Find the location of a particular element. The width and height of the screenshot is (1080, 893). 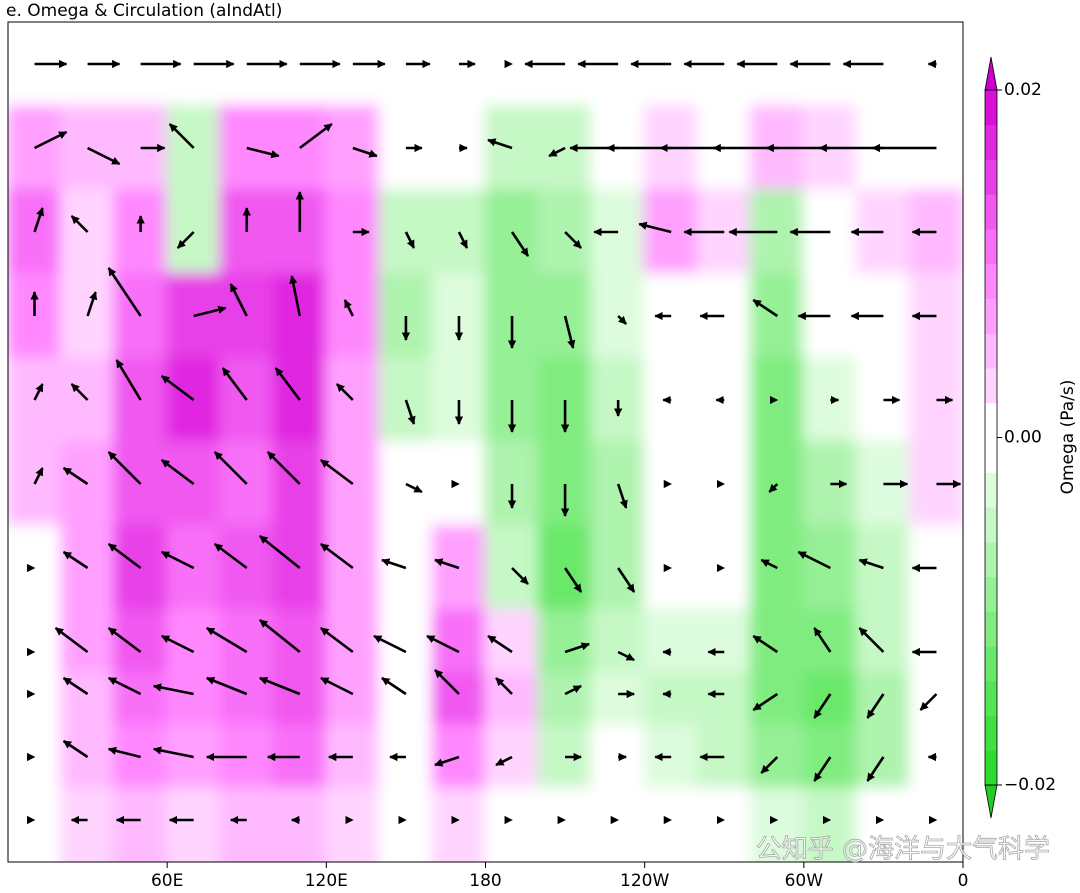

x-tick-label: 0 is located at coordinates (963, 881).